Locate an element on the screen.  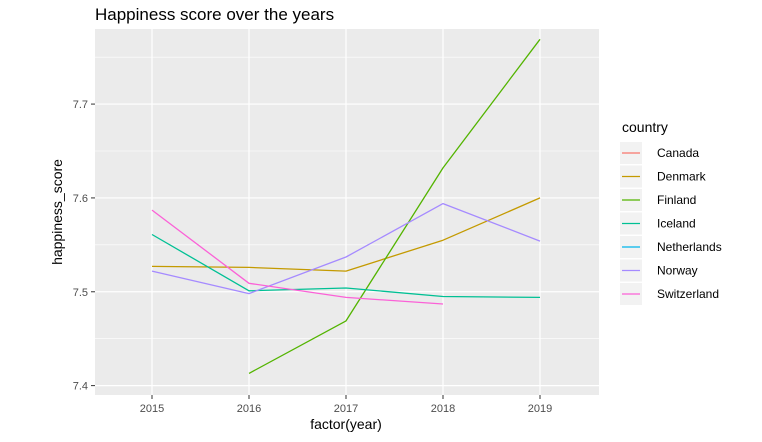
x-tick-label: 2018 is located at coordinates (443, 409).